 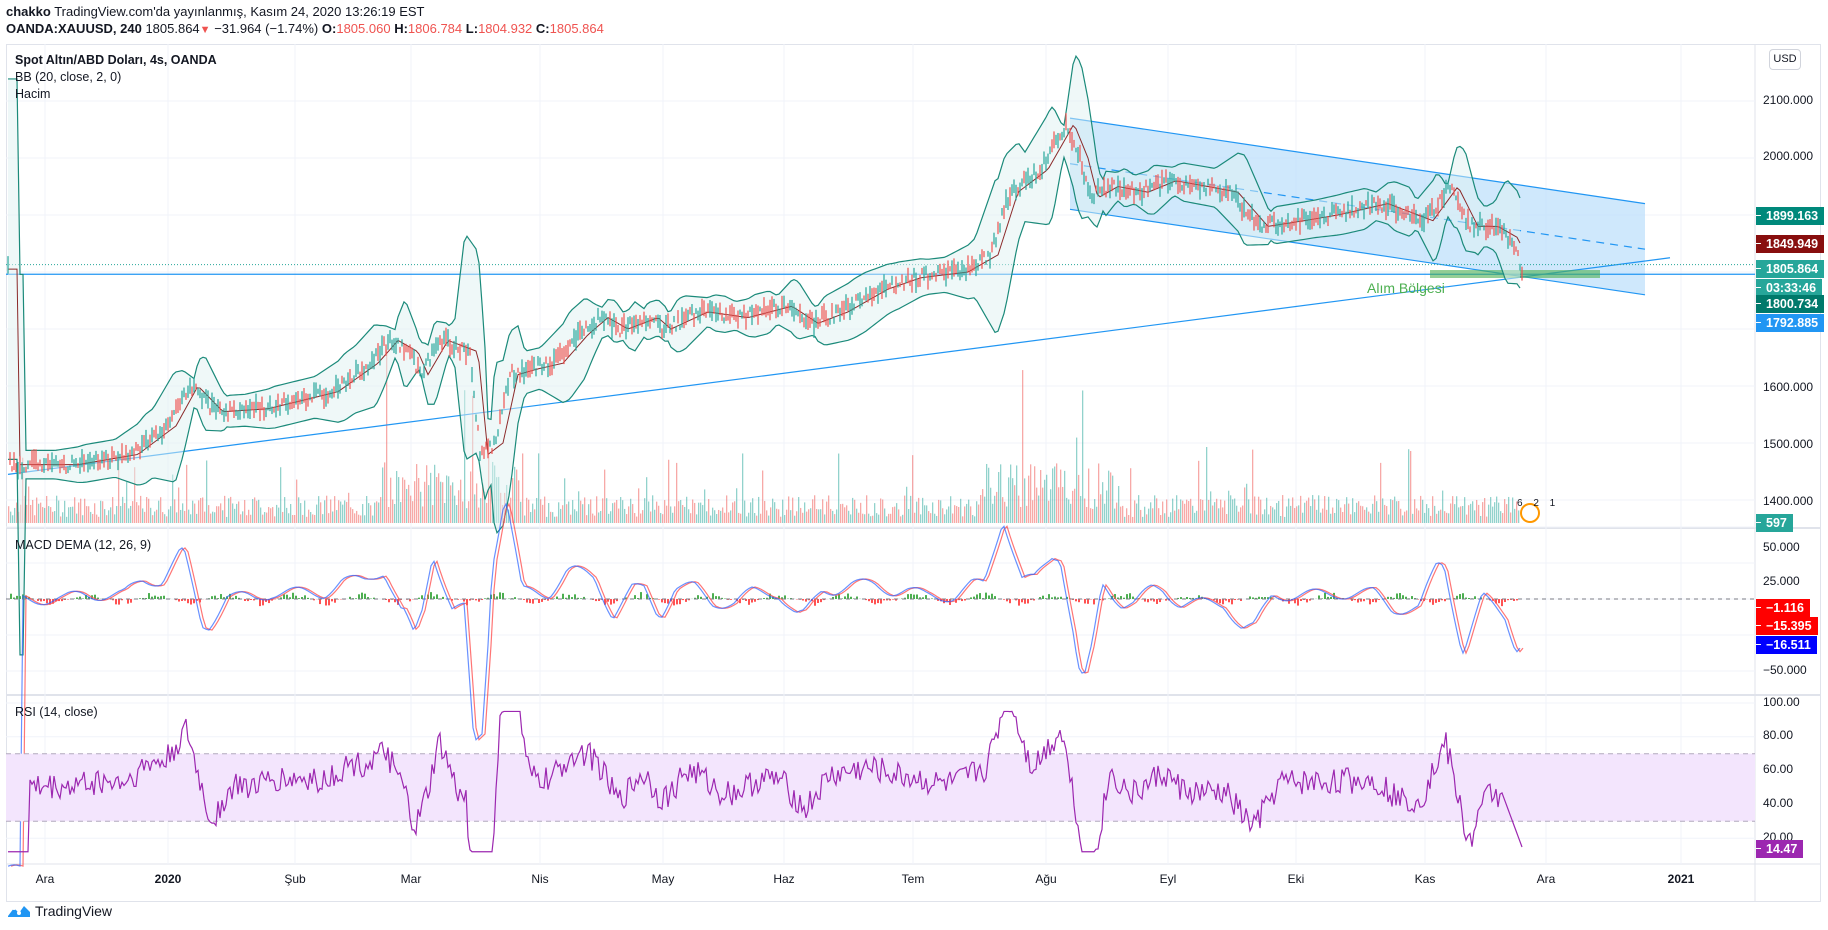 What do you see at coordinates (1296, 879) in the screenshot?
I see `time-label: Eki` at bounding box center [1296, 879].